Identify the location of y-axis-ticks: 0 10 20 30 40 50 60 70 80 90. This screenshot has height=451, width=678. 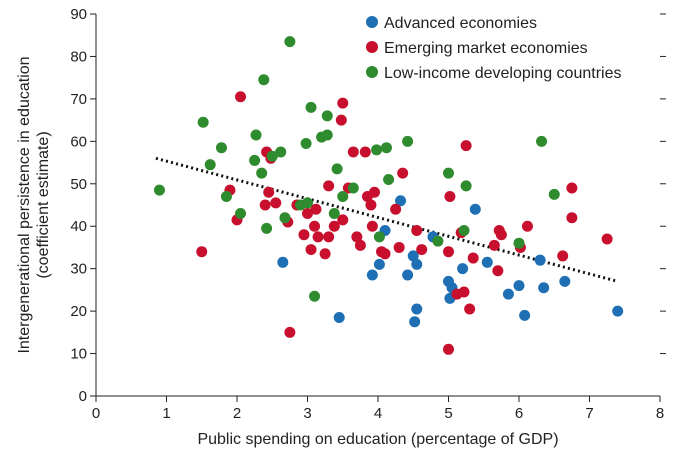
(83, 205).